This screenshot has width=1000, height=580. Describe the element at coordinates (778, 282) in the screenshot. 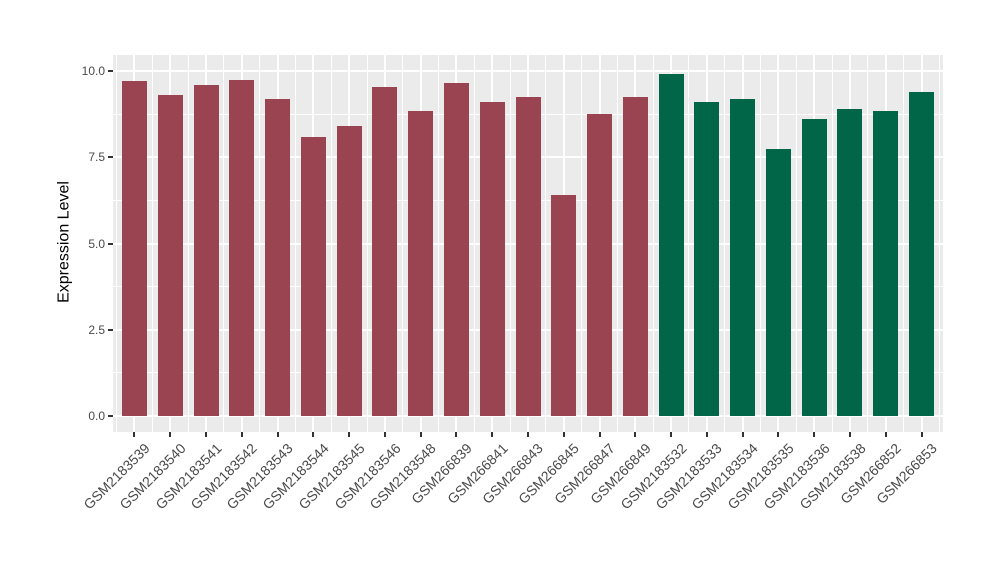

I see `bar-GSM2183535` at that location.